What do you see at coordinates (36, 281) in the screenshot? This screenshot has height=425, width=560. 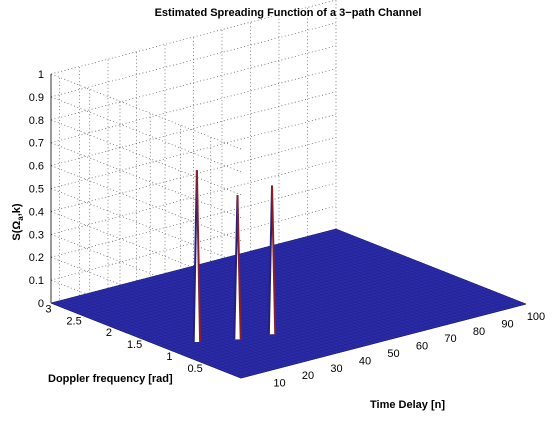 I see `z-tick-label: 0.1` at bounding box center [36, 281].